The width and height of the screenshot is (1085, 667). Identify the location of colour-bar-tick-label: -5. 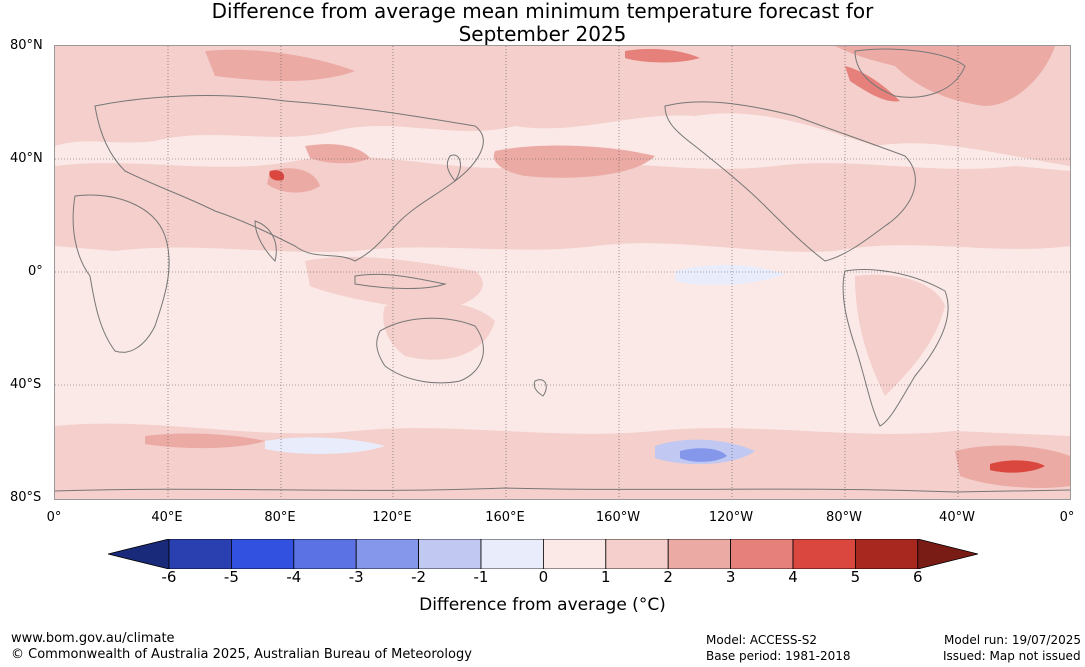
(231, 577).